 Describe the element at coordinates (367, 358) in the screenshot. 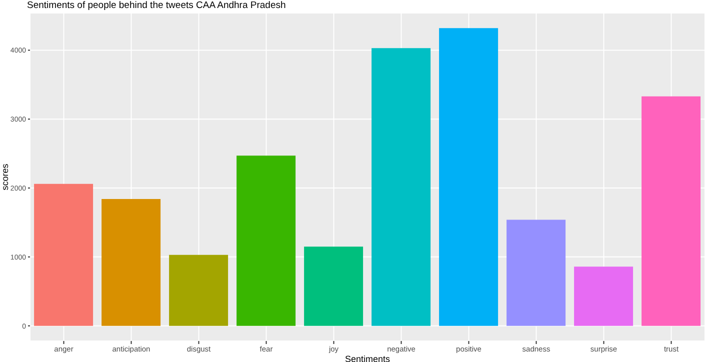

I see `x-axis-title: Sentiments` at that location.